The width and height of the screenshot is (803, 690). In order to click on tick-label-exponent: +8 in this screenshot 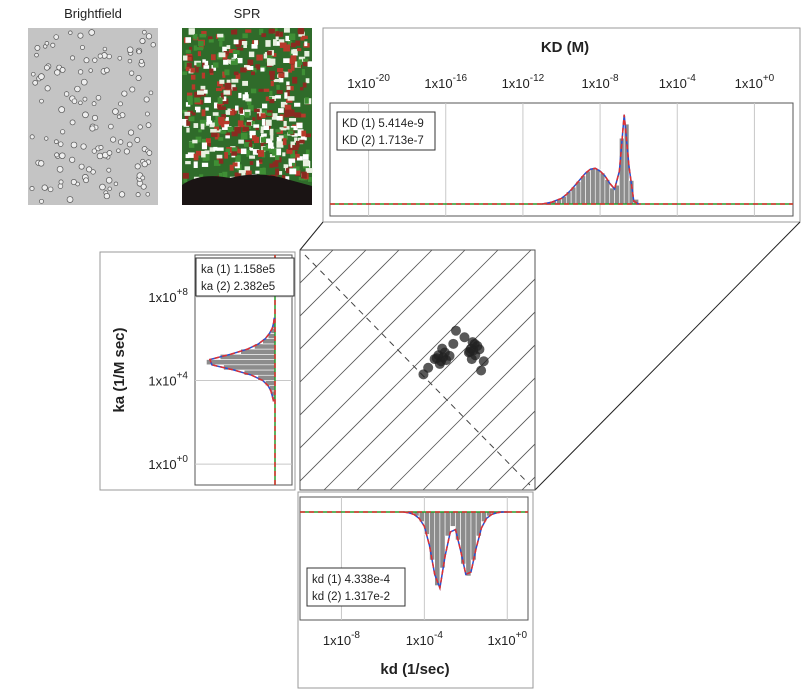, I will do `click(183, 292)`.